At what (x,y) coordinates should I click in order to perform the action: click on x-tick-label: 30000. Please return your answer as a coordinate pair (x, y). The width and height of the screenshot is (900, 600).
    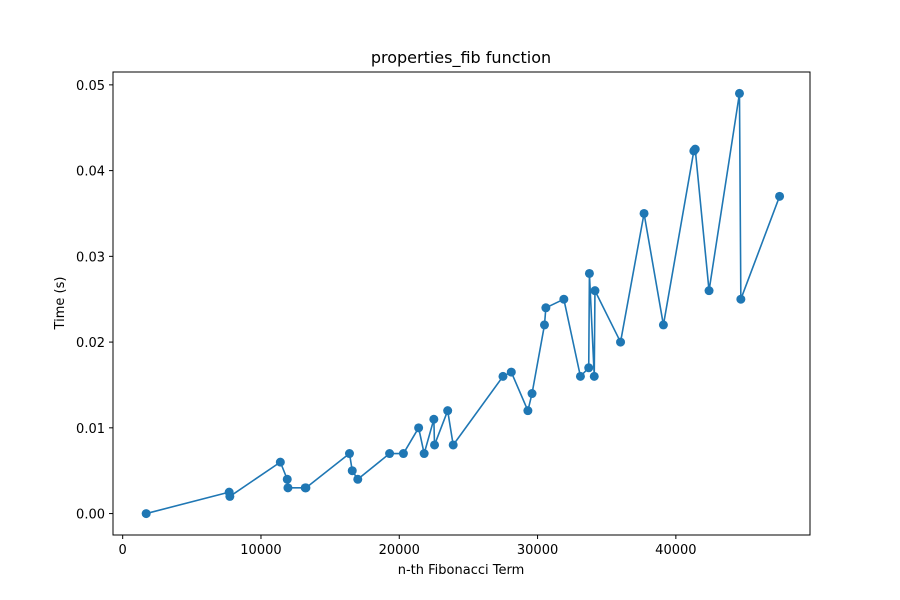
    Looking at the image, I should click on (537, 550).